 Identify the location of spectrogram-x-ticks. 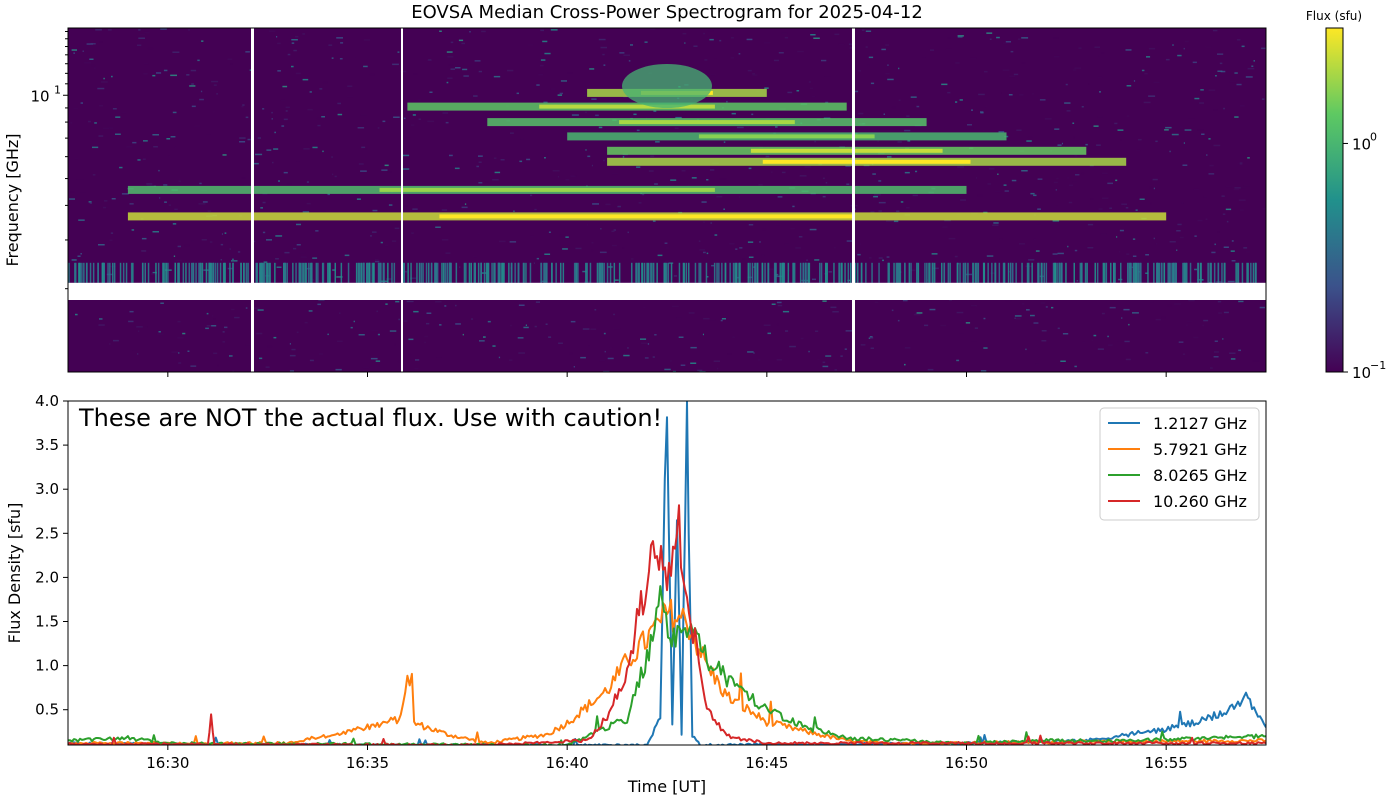
(667, 374).